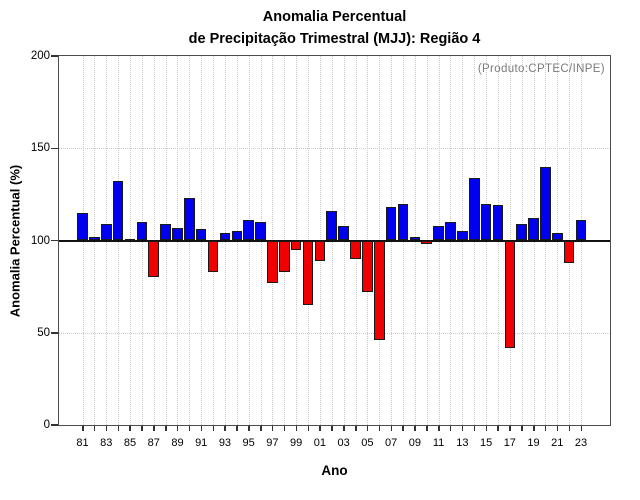 Image resolution: width=640 pixels, height=500 pixels. Describe the element at coordinates (438, 443) in the screenshot. I see `x-tick-label-11: 11` at that location.